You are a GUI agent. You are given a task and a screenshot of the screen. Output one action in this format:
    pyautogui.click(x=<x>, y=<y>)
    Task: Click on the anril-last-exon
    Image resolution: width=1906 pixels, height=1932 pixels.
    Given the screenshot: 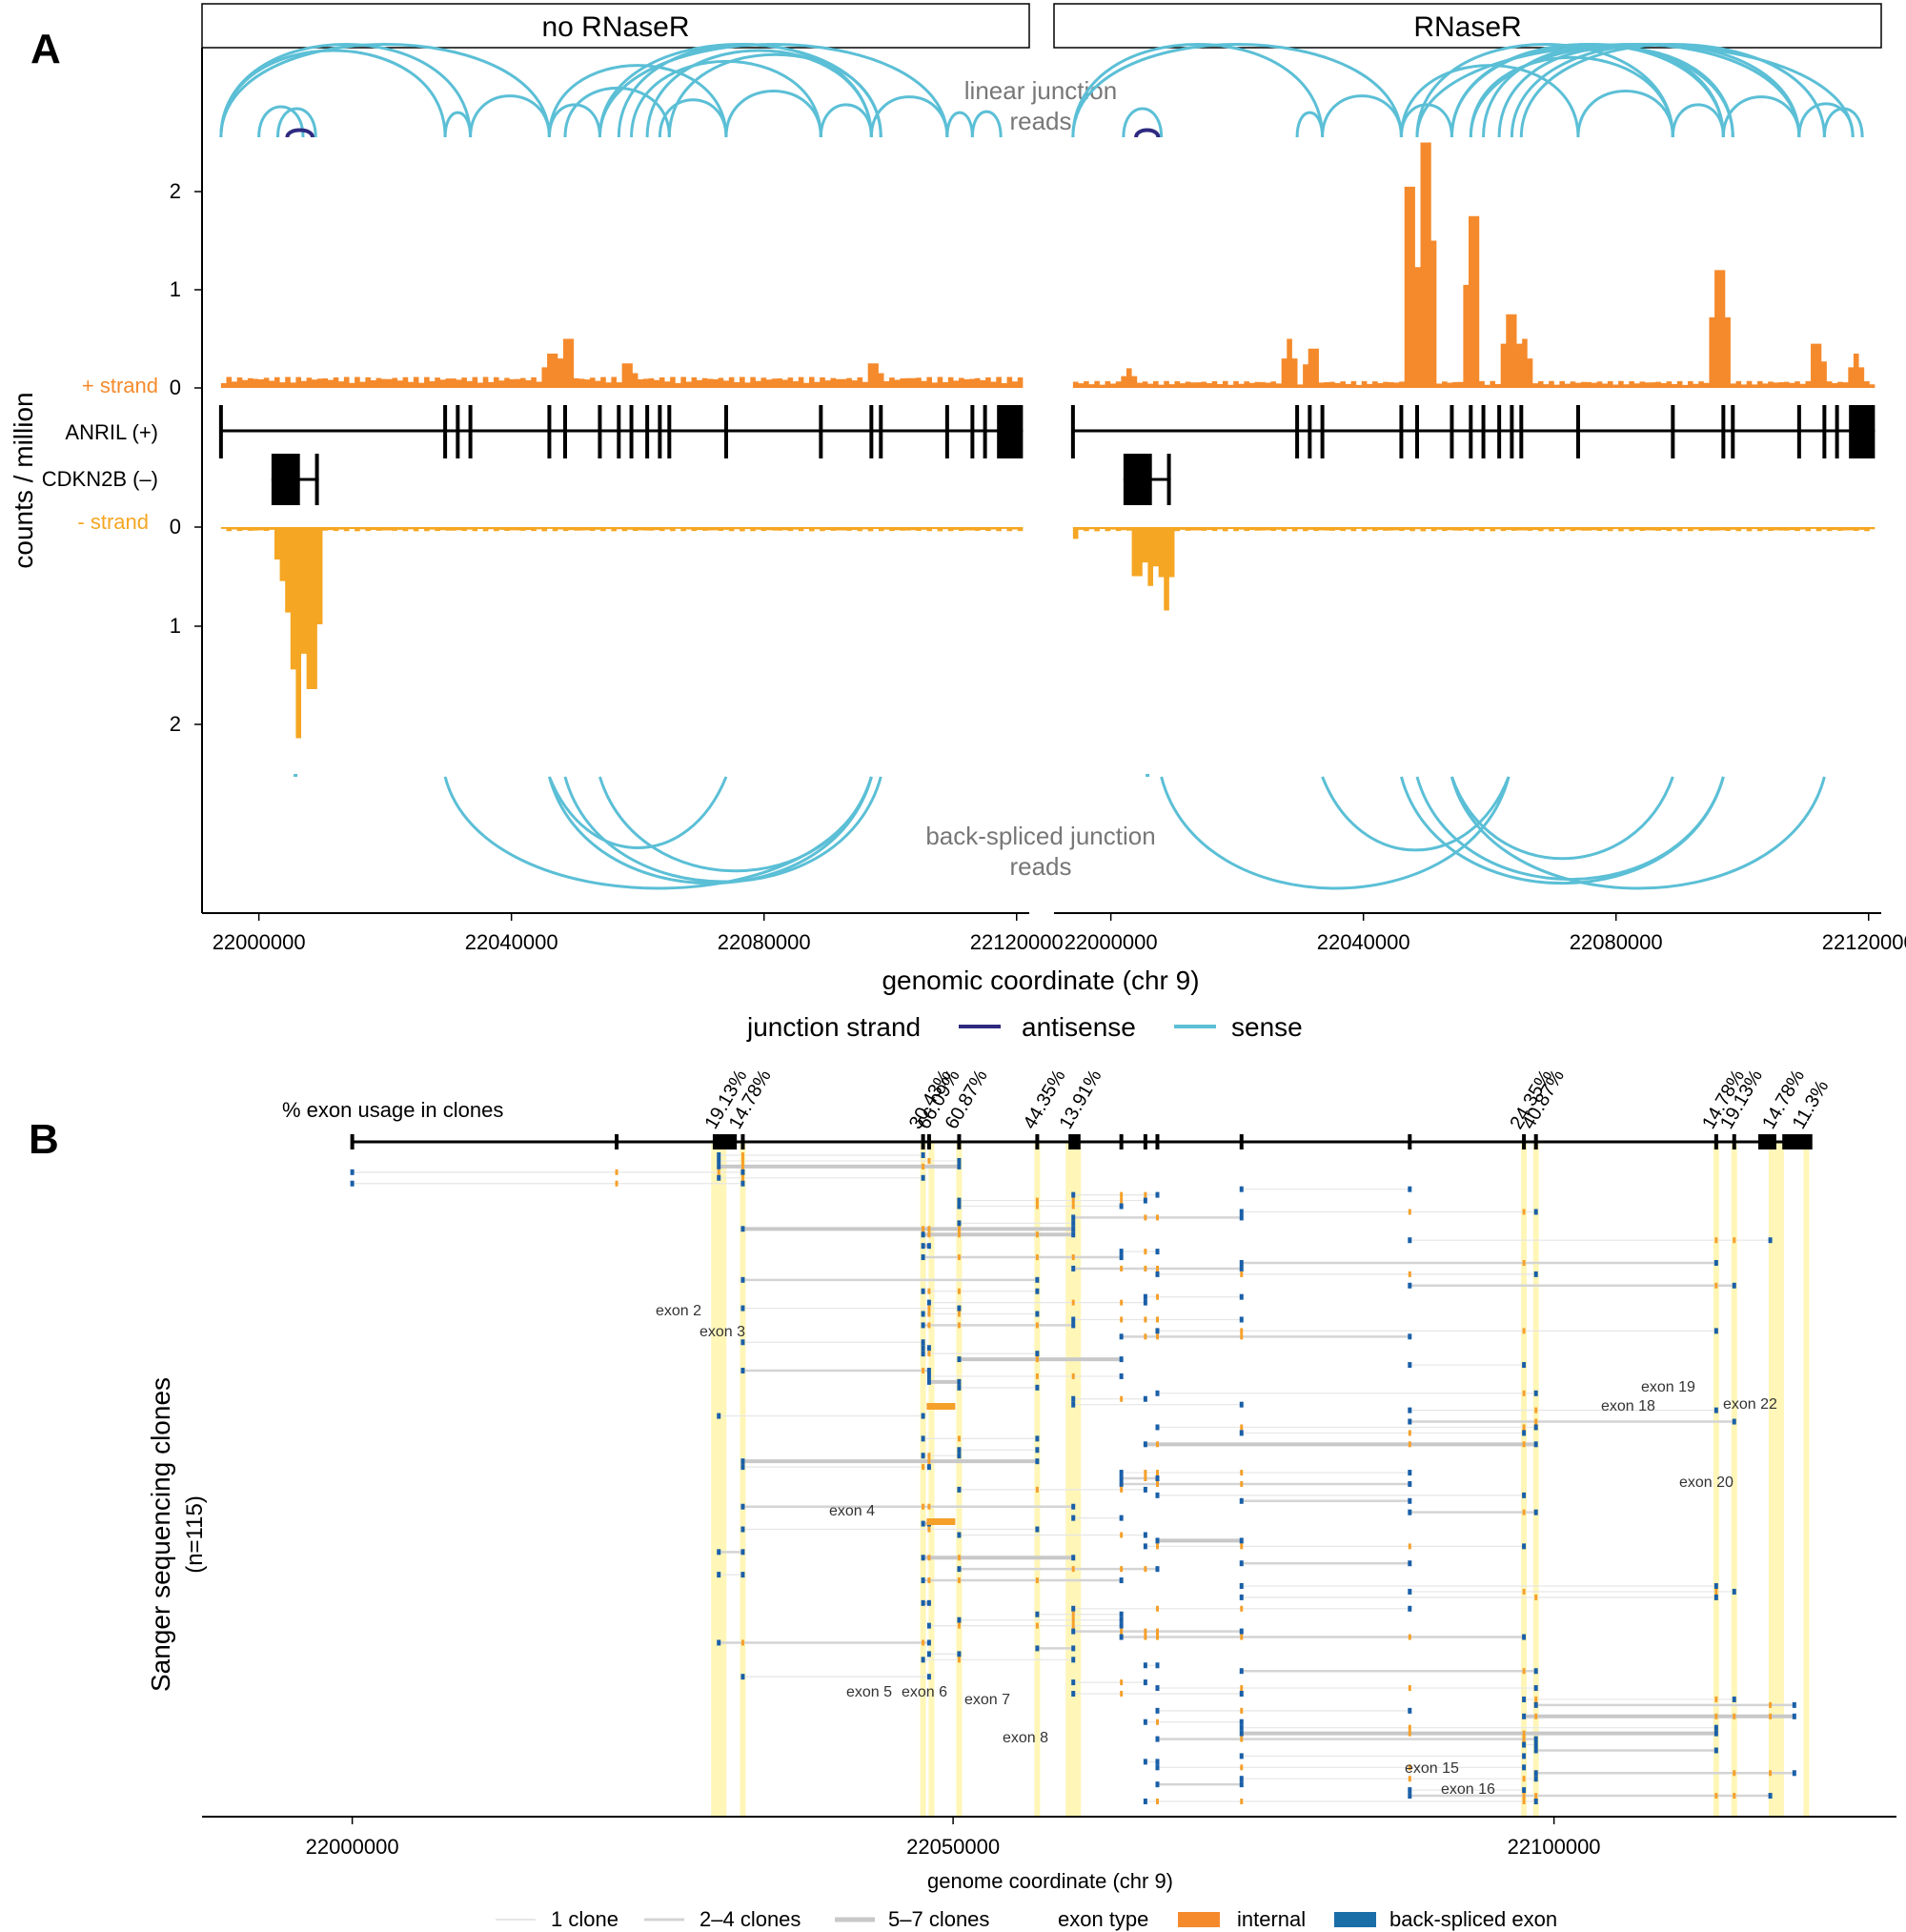 What is the action you would take?
    pyautogui.click(x=1010, y=432)
    